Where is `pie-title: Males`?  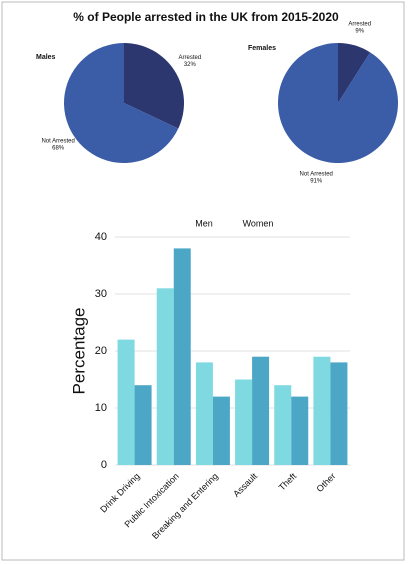
pie-title: Males is located at coordinates (46, 57).